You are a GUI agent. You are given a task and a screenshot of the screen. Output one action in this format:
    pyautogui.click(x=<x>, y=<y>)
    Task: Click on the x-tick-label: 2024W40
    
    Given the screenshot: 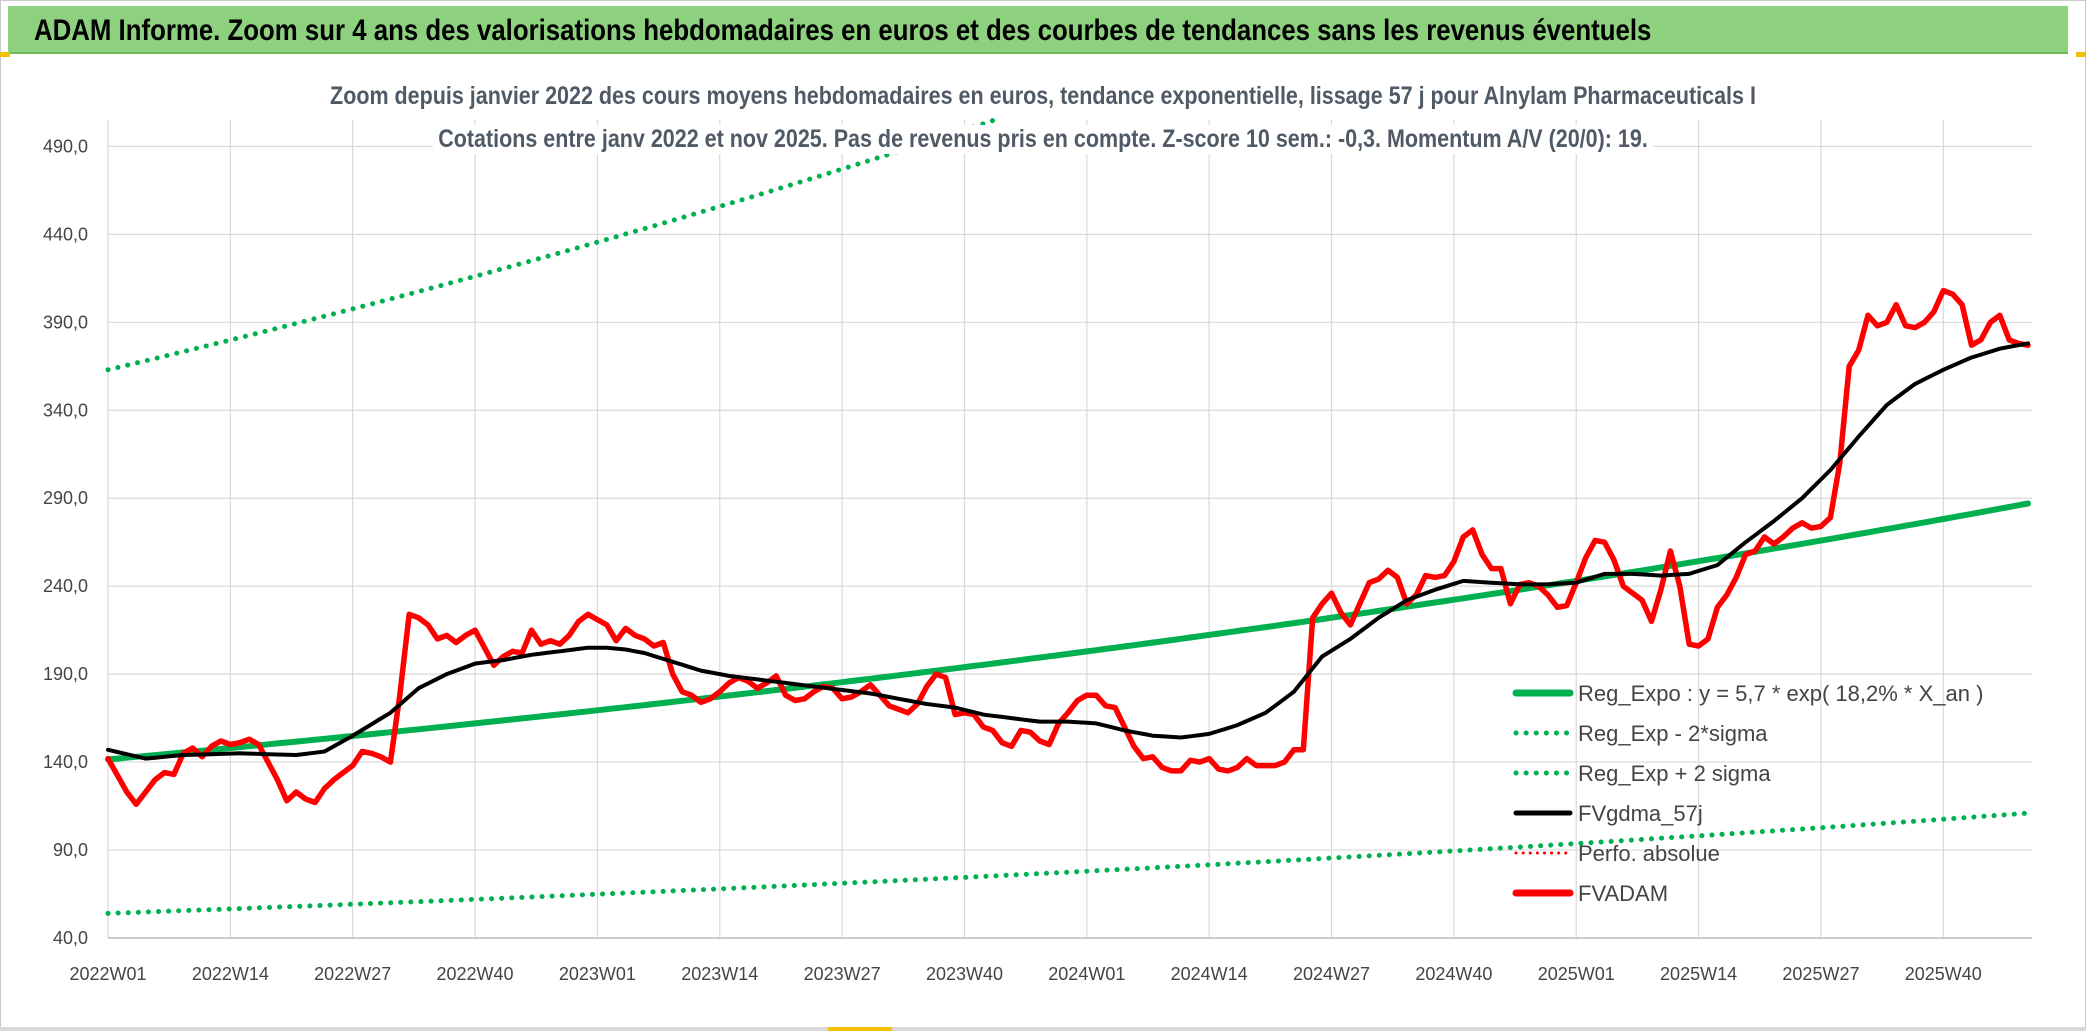 What is the action you would take?
    pyautogui.click(x=1453, y=974)
    